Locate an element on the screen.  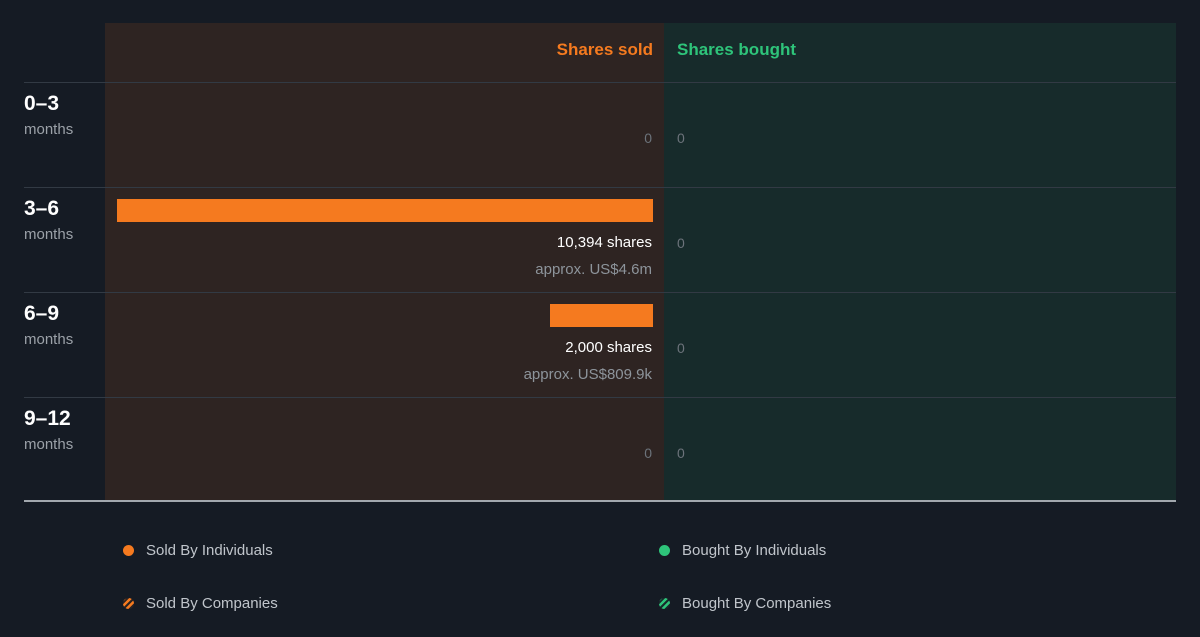
period-label-9-12: 9–12 months is located at coordinates (48, 430).